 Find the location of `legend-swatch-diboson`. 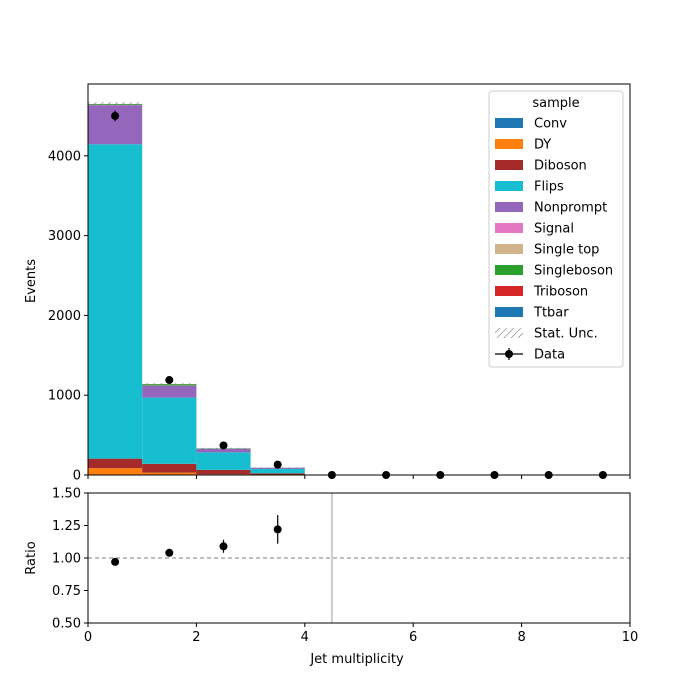

legend-swatch-diboson is located at coordinates (509, 165).